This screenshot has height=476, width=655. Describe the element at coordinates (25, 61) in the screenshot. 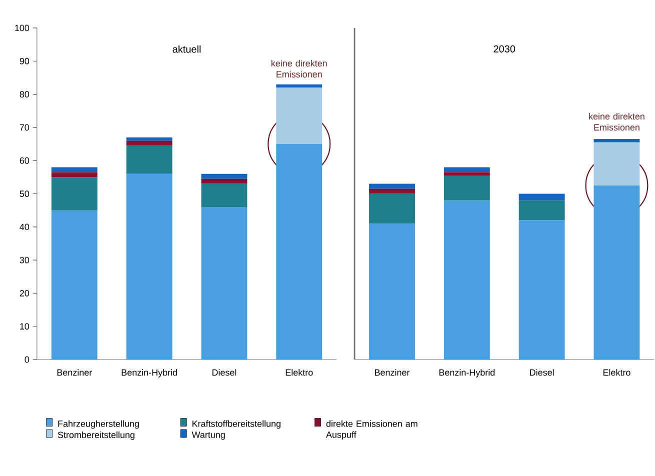

I see `y-tick-label: 90` at that location.